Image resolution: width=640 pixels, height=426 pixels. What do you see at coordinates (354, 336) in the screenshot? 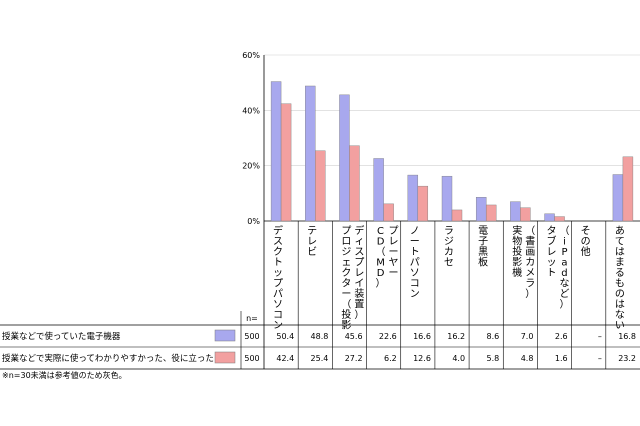
I see `data-label: 45.6` at bounding box center [354, 336].